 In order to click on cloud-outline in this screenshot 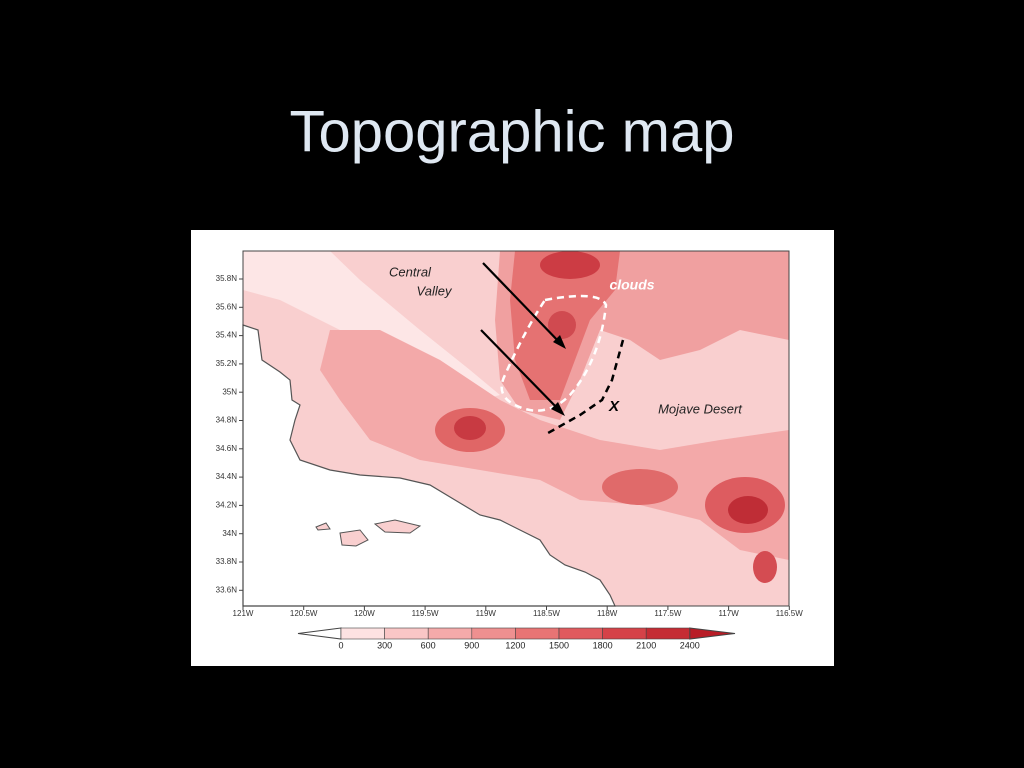, I will do `click(554, 353)`.